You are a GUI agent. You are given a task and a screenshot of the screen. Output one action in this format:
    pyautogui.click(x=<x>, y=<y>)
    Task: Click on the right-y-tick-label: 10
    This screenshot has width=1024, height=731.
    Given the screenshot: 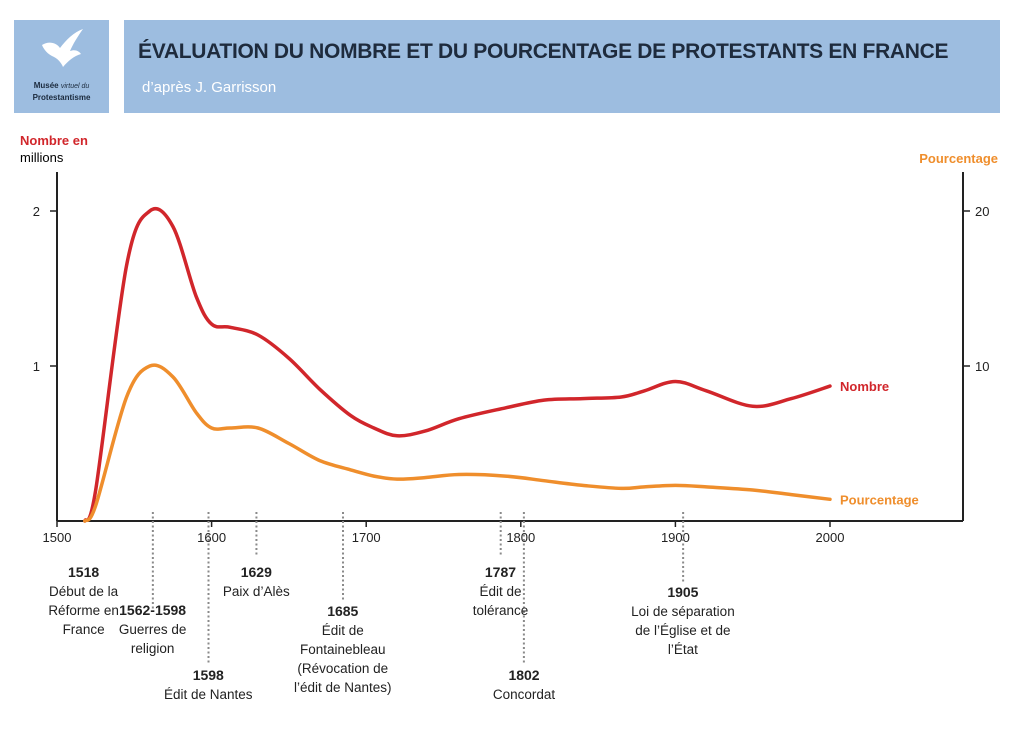 What is the action you would take?
    pyautogui.click(x=982, y=366)
    